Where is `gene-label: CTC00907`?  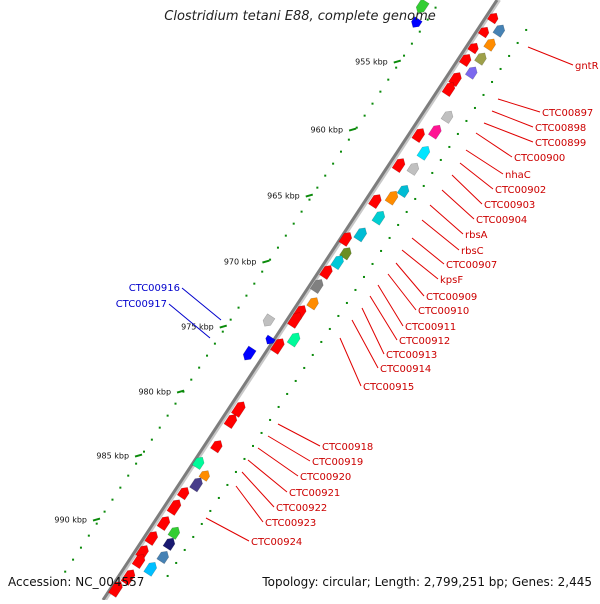
gene-label: CTC00907 is located at coordinates (471, 265).